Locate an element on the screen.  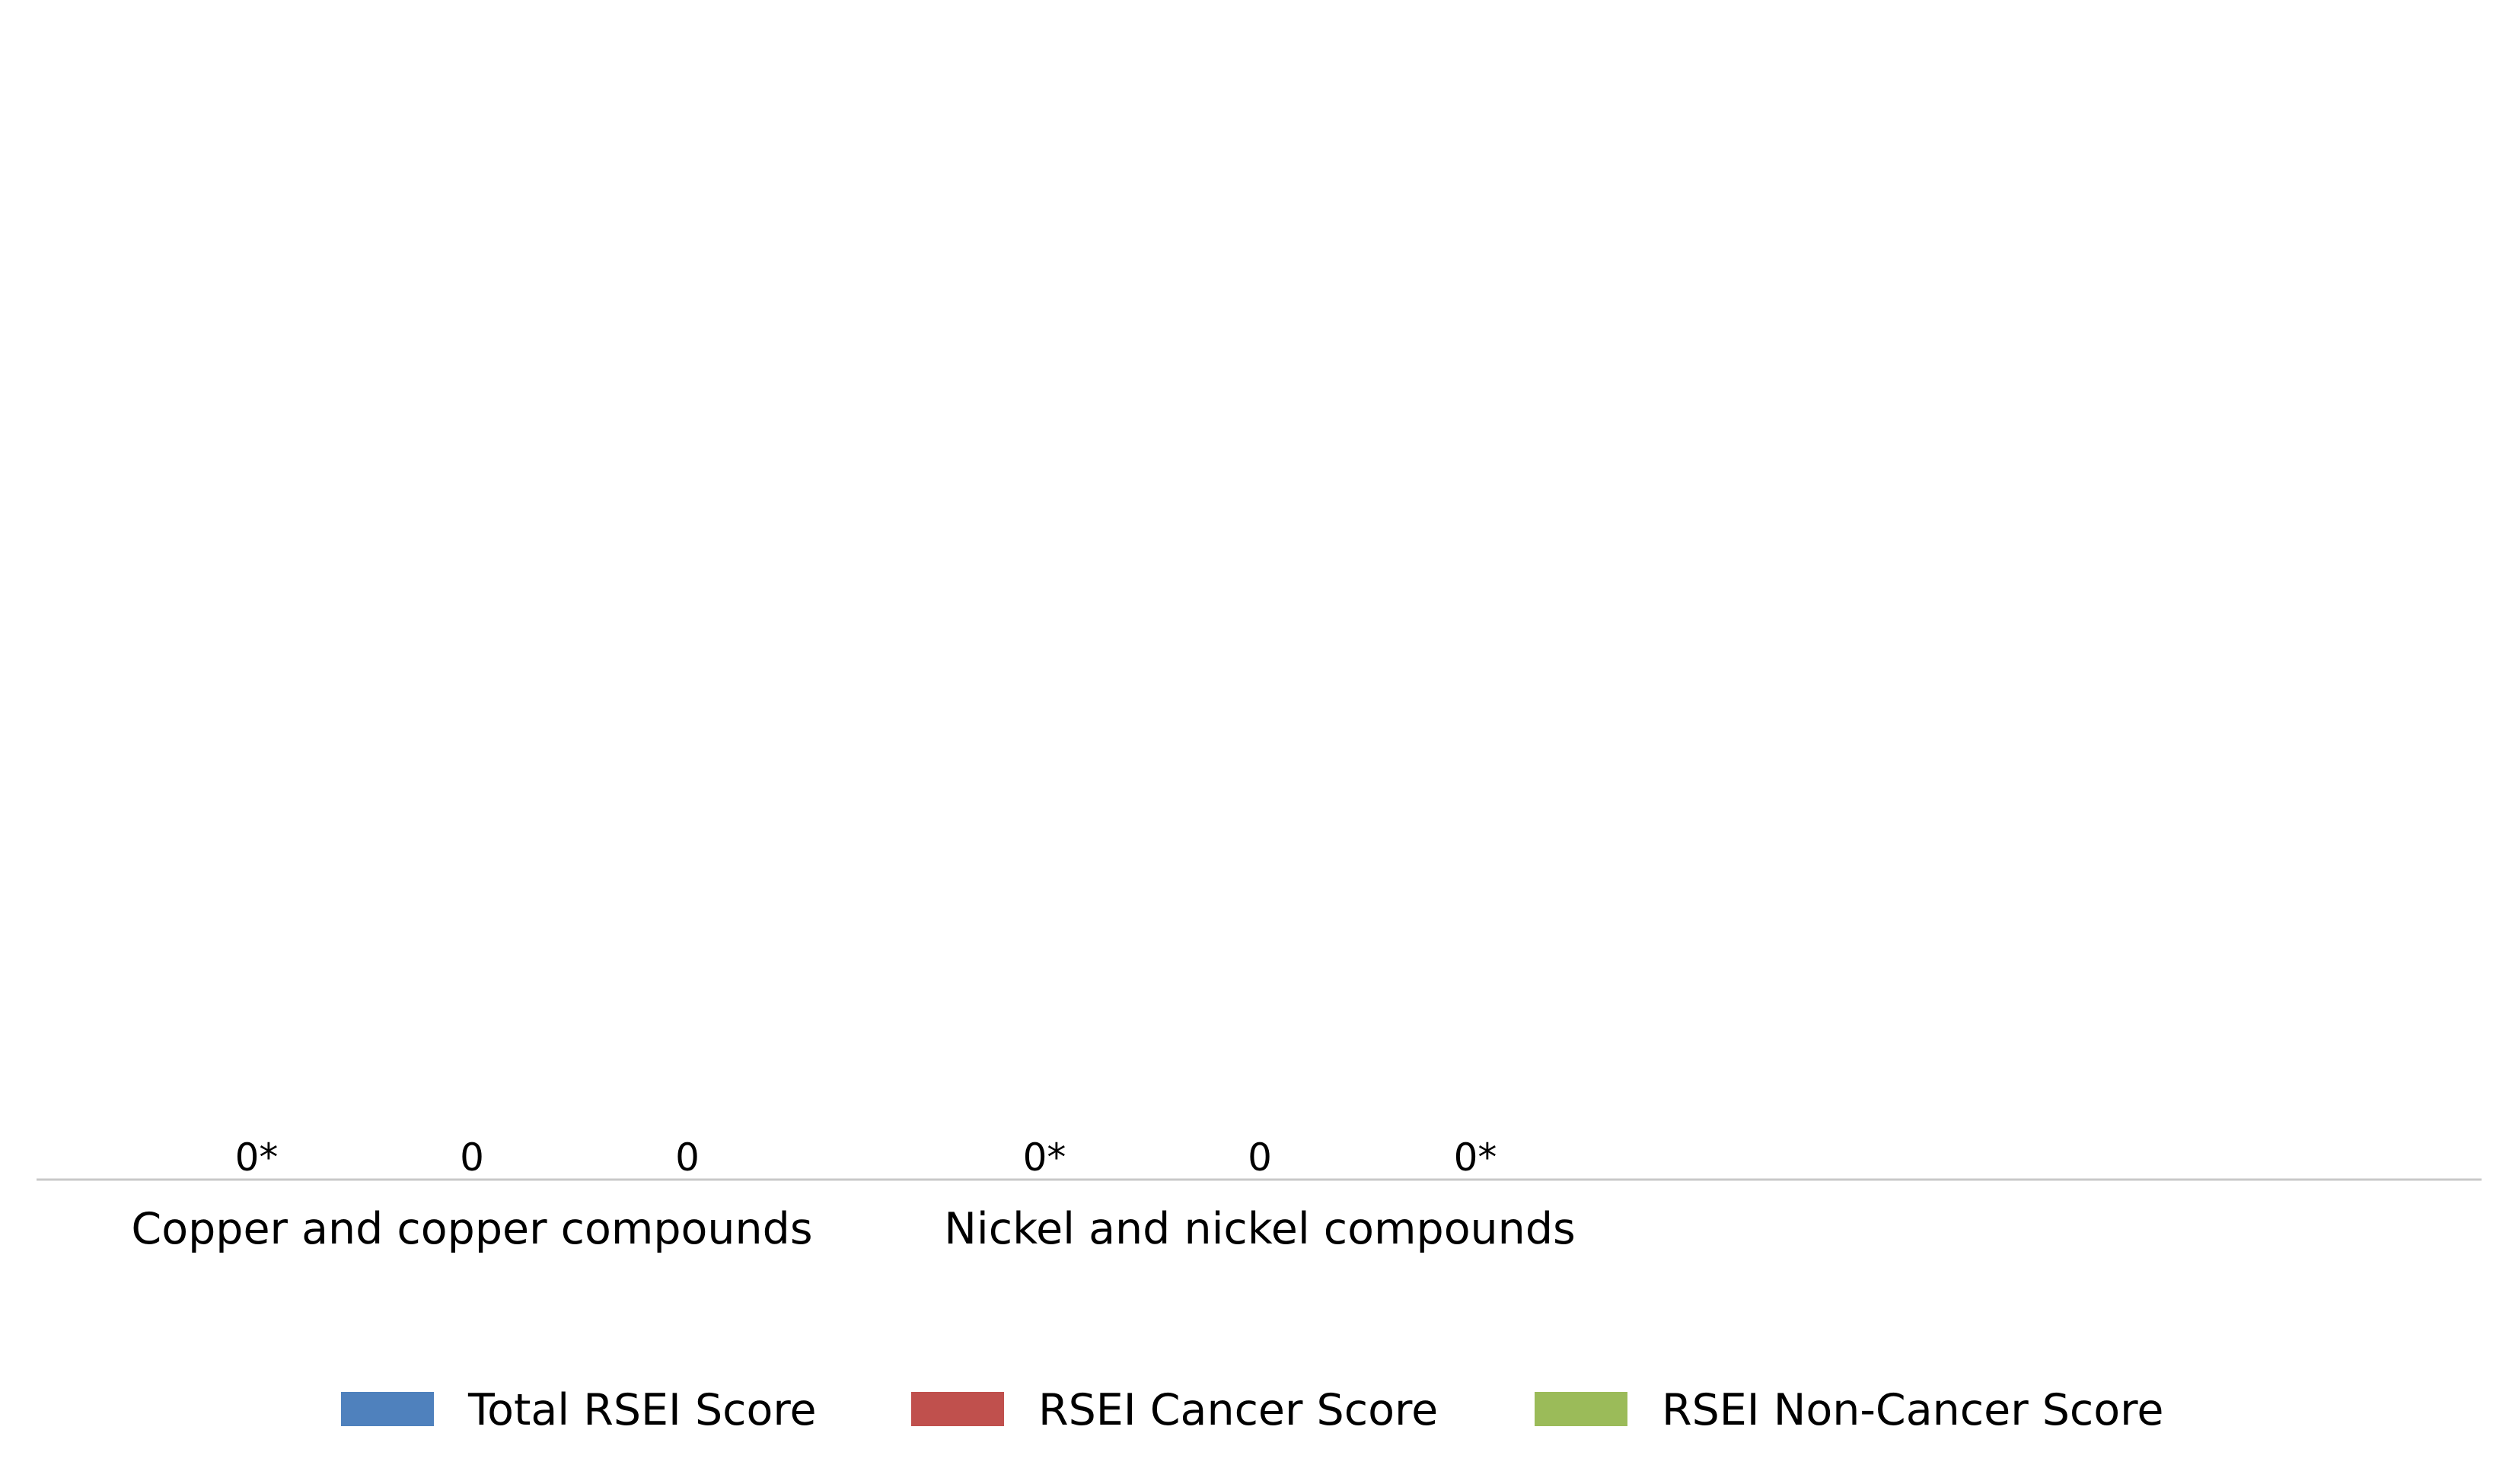
category-label-copper-and-copper-compounds: Copper and copper compounds is located at coordinates (472, 1229).